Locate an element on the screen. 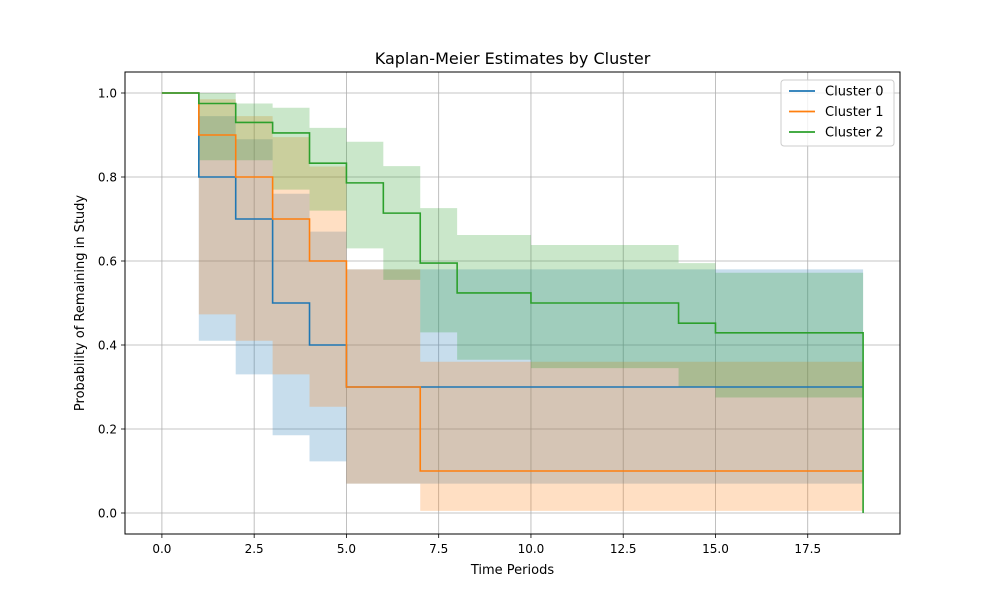 Image resolution: width=1000 pixels, height=600 pixels. legend-label-cluster-0: Cluster 0 is located at coordinates (854, 92).